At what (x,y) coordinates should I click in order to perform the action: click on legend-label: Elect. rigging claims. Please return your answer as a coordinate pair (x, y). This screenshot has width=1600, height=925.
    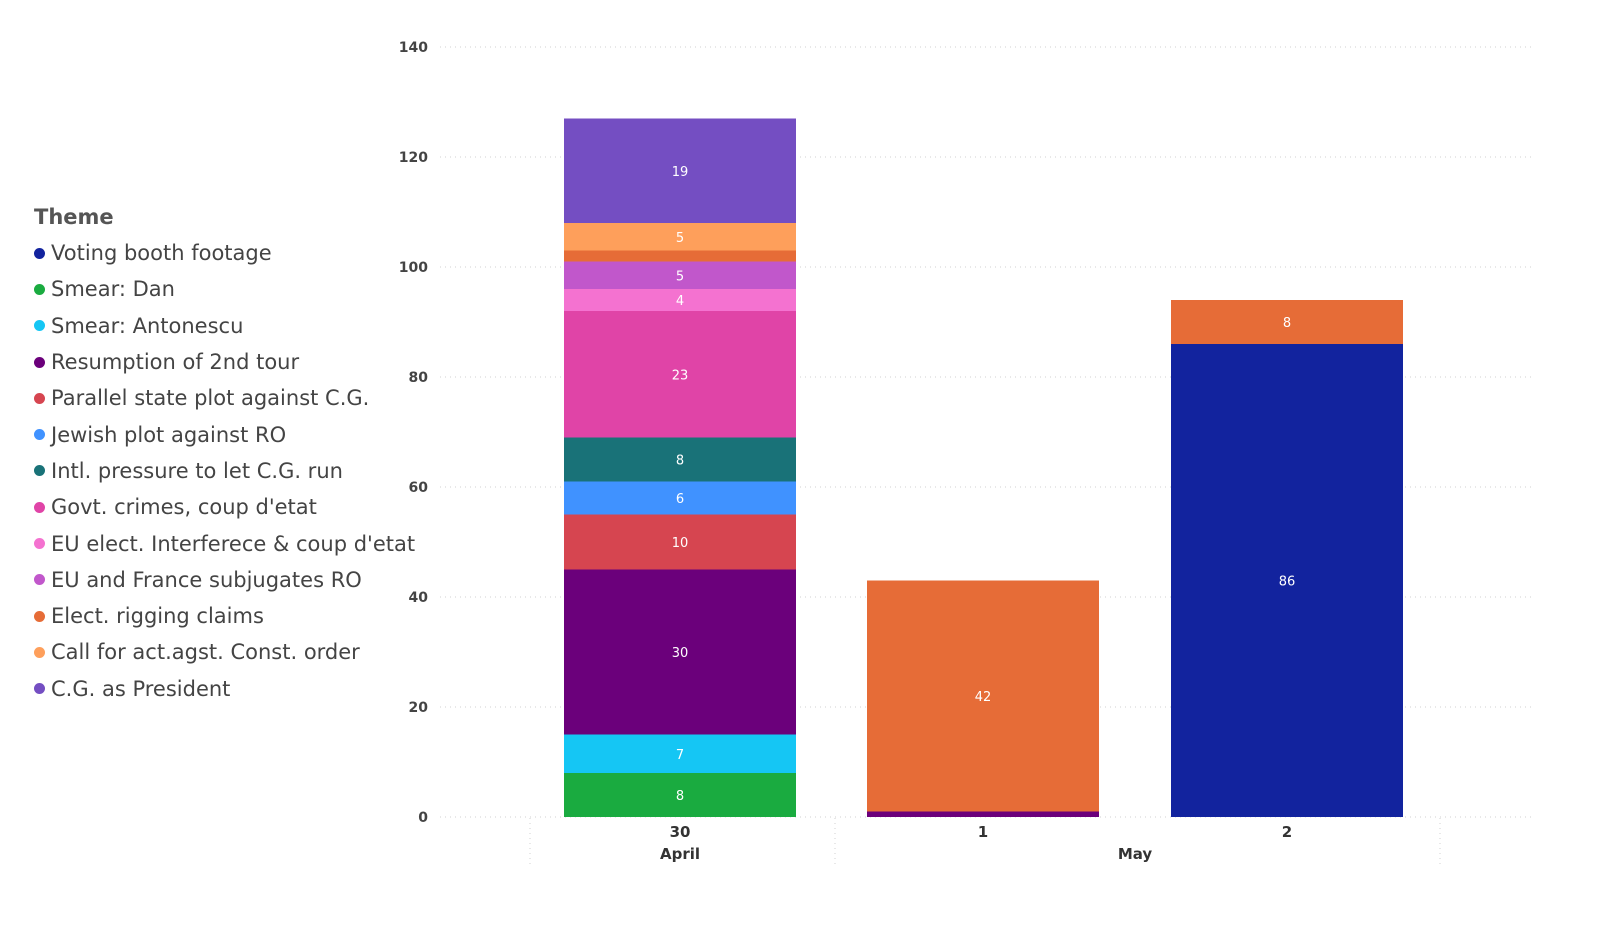
    Looking at the image, I should click on (157, 616).